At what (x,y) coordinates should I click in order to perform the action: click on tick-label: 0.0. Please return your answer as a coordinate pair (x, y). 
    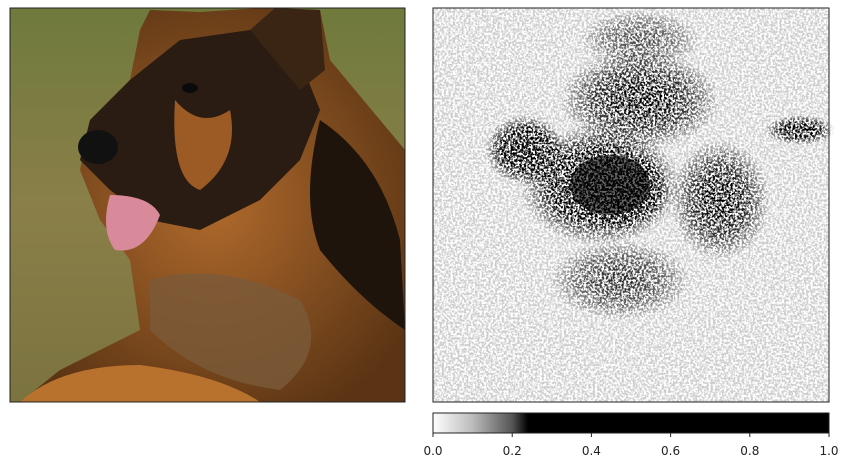
    Looking at the image, I should click on (432, 451).